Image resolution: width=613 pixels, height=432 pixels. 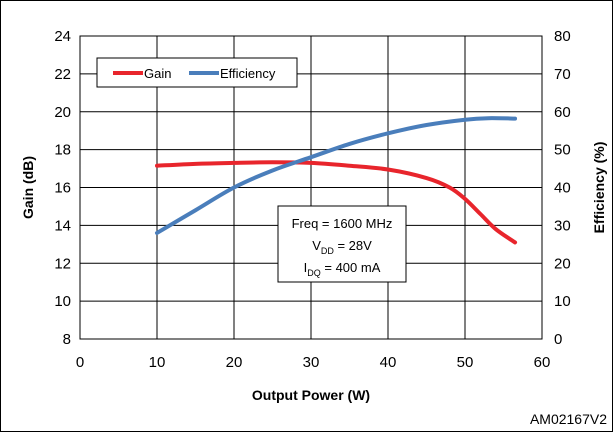 I want to click on idq-value: = 400 mA, so click(x=351, y=267).